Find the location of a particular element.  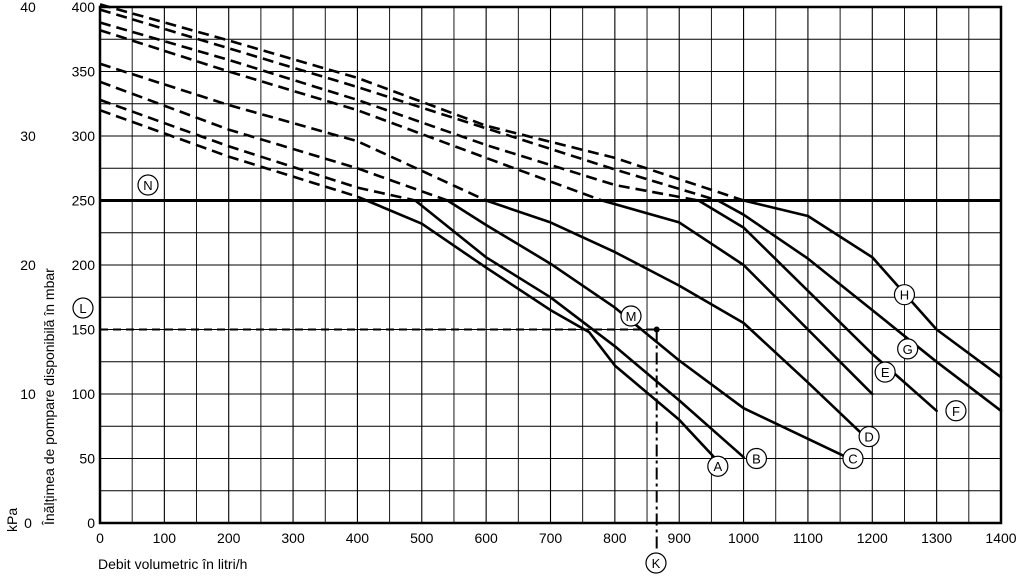

y-tick-label: 400 is located at coordinates (84, 7).